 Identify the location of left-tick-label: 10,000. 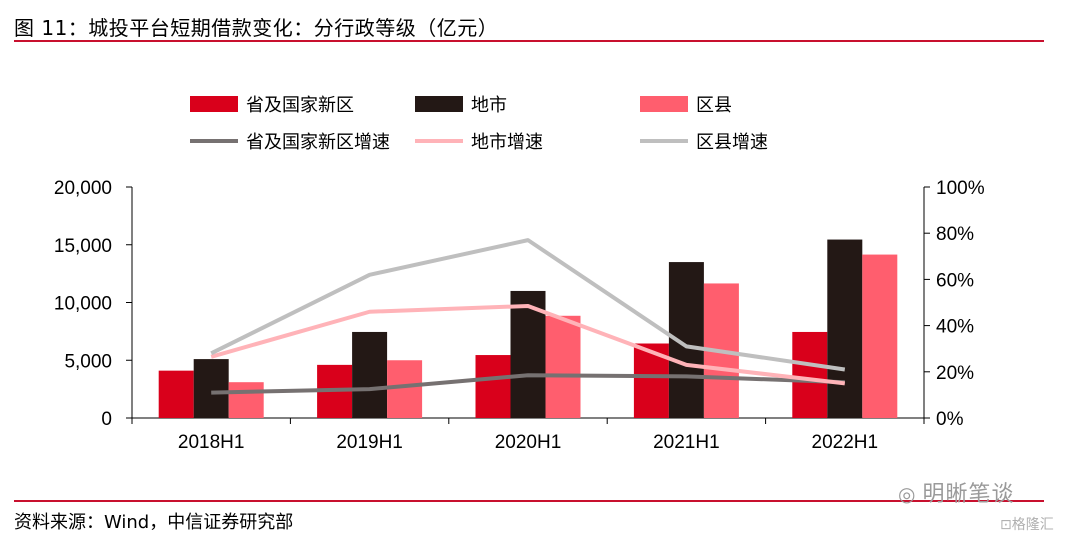
(83, 304).